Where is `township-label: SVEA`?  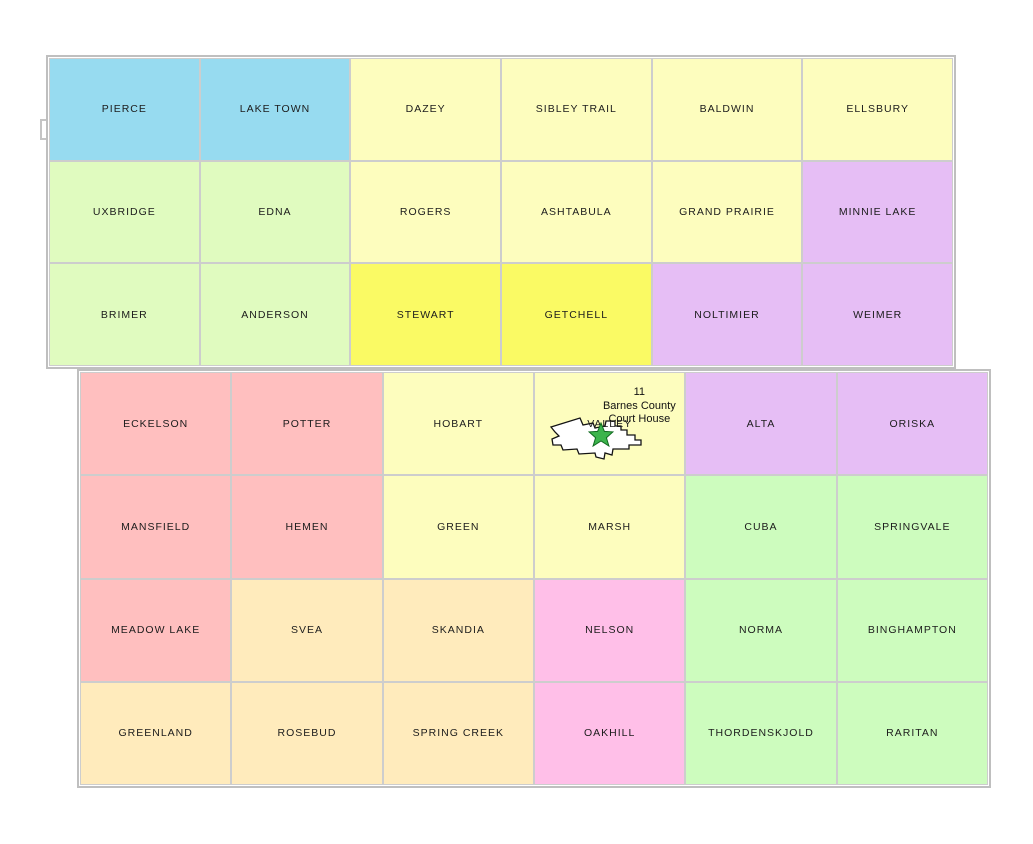
township-label: SVEA is located at coordinates (306, 630).